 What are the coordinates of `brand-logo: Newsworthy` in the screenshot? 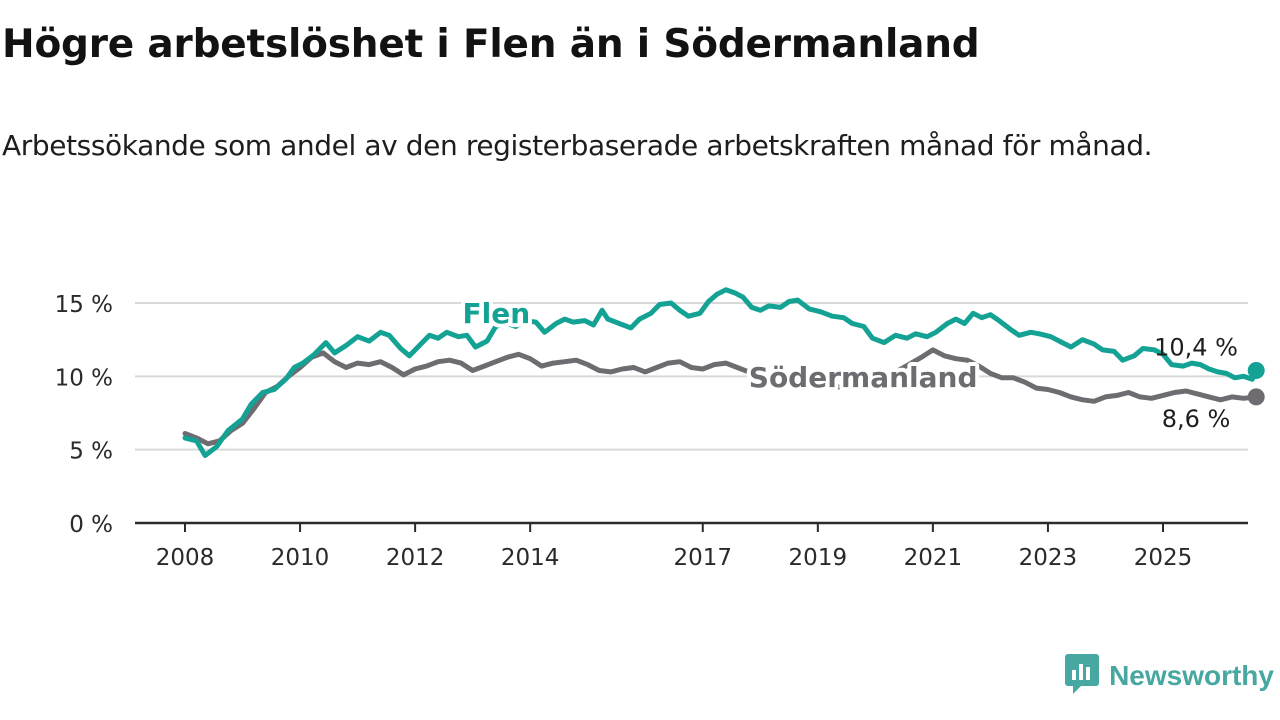 It's located at (1169, 676).